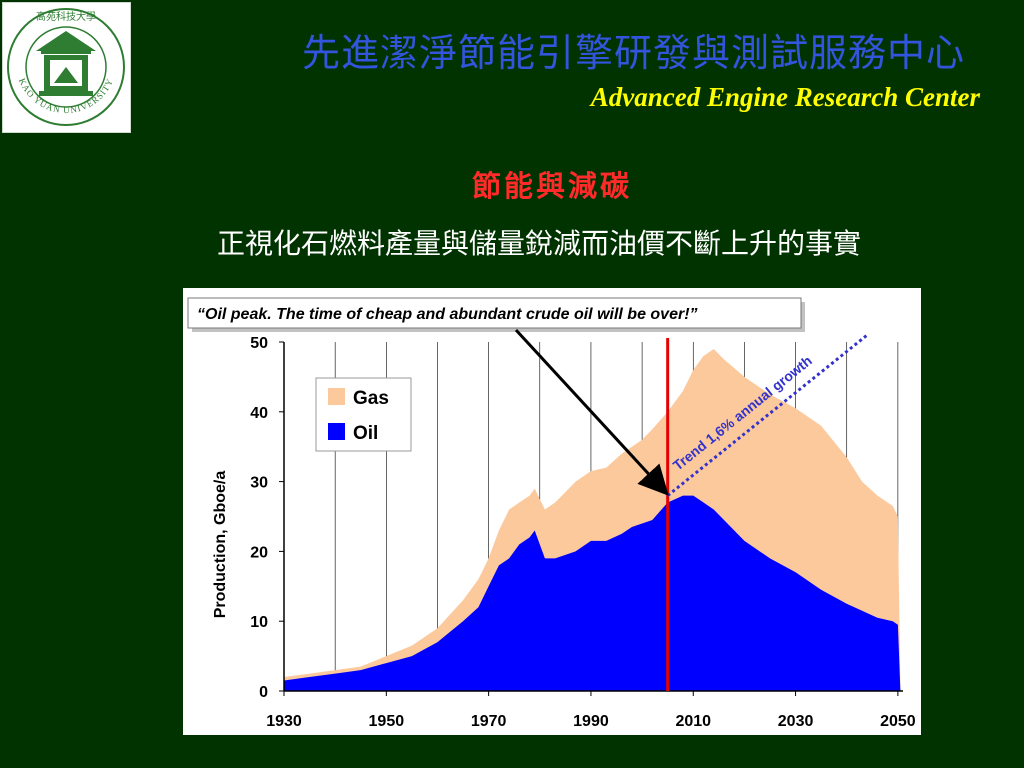  Describe the element at coordinates (796, 721) in the screenshot. I see `x-tick-label: 2030` at that location.